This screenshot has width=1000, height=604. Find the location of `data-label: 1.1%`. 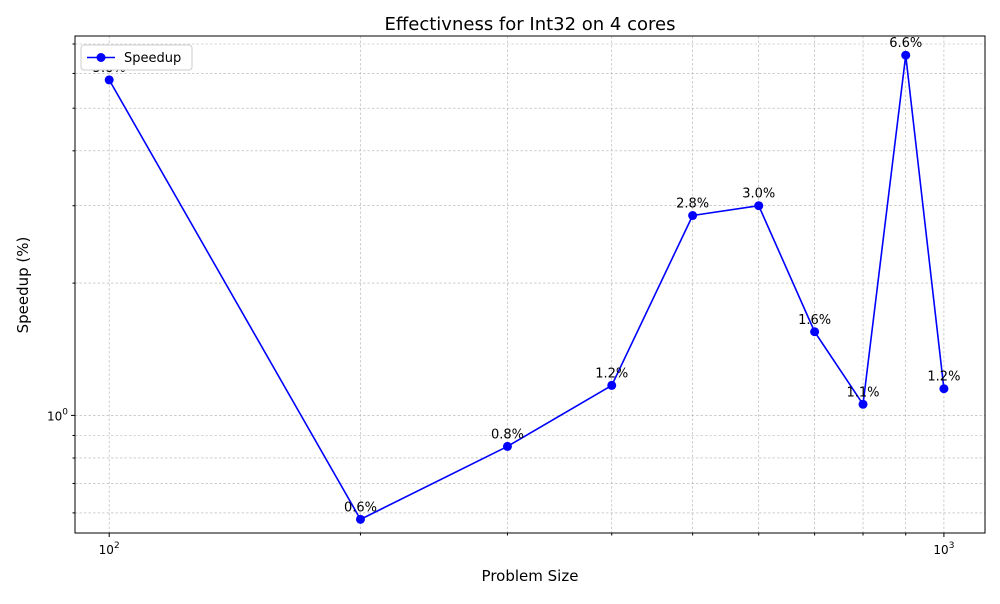

data-label: 1.1% is located at coordinates (863, 392).